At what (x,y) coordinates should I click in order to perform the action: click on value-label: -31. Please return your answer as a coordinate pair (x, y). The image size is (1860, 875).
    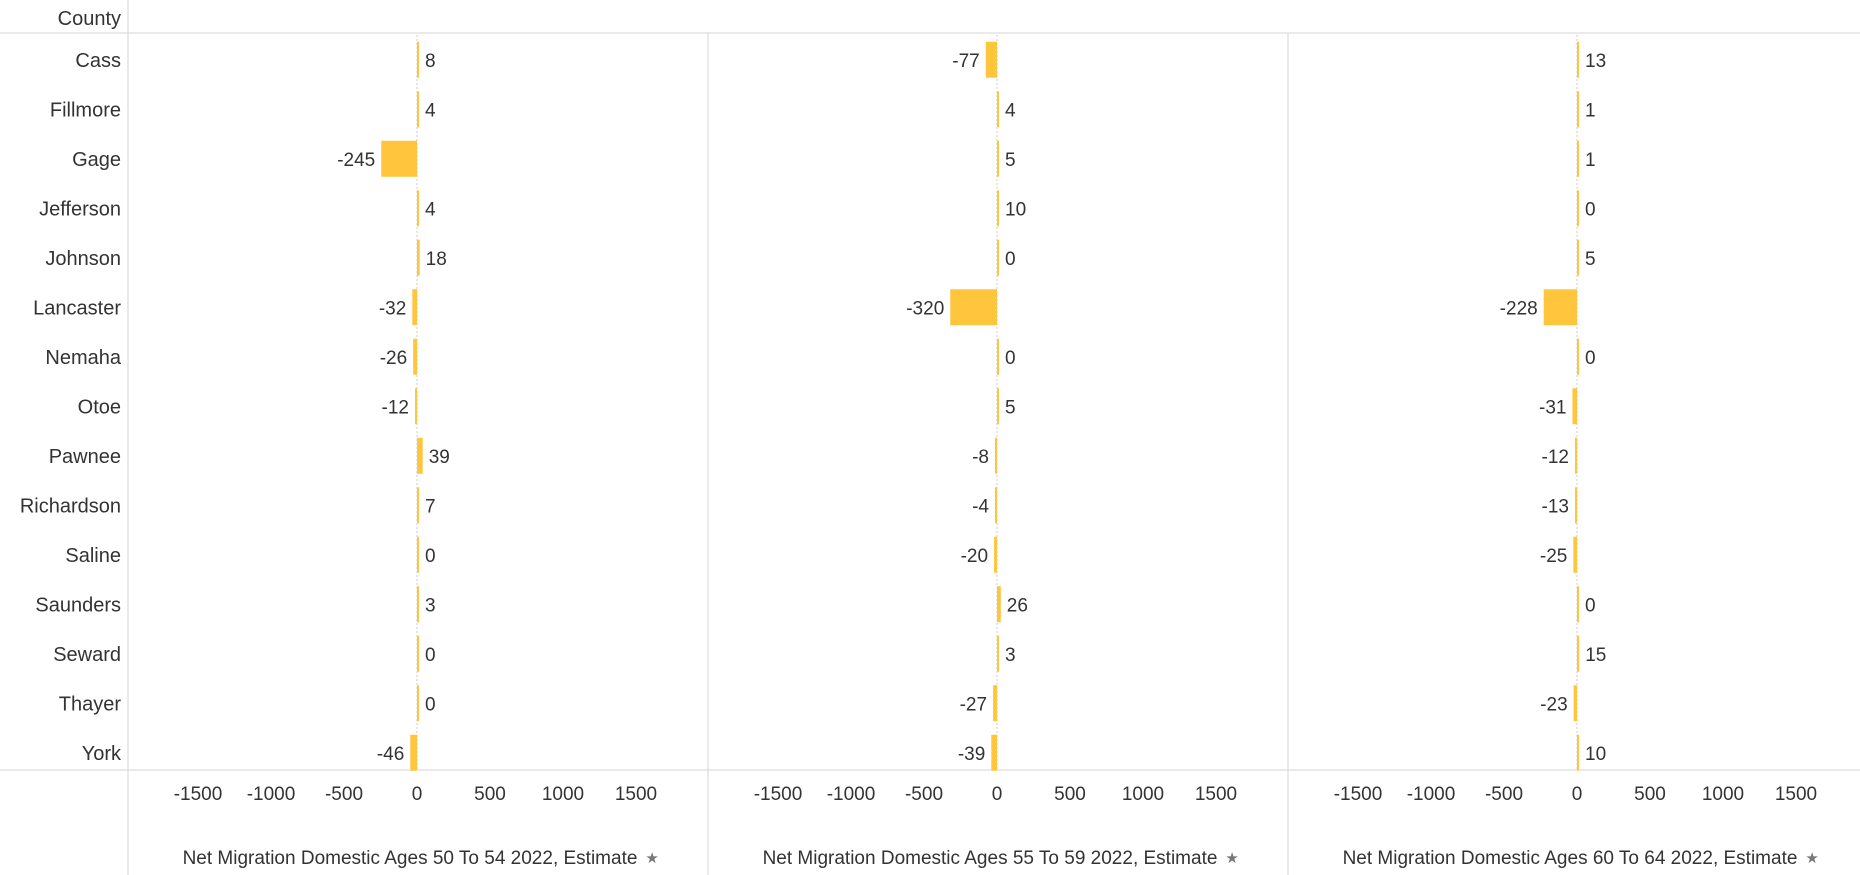
    Looking at the image, I should click on (1552, 407).